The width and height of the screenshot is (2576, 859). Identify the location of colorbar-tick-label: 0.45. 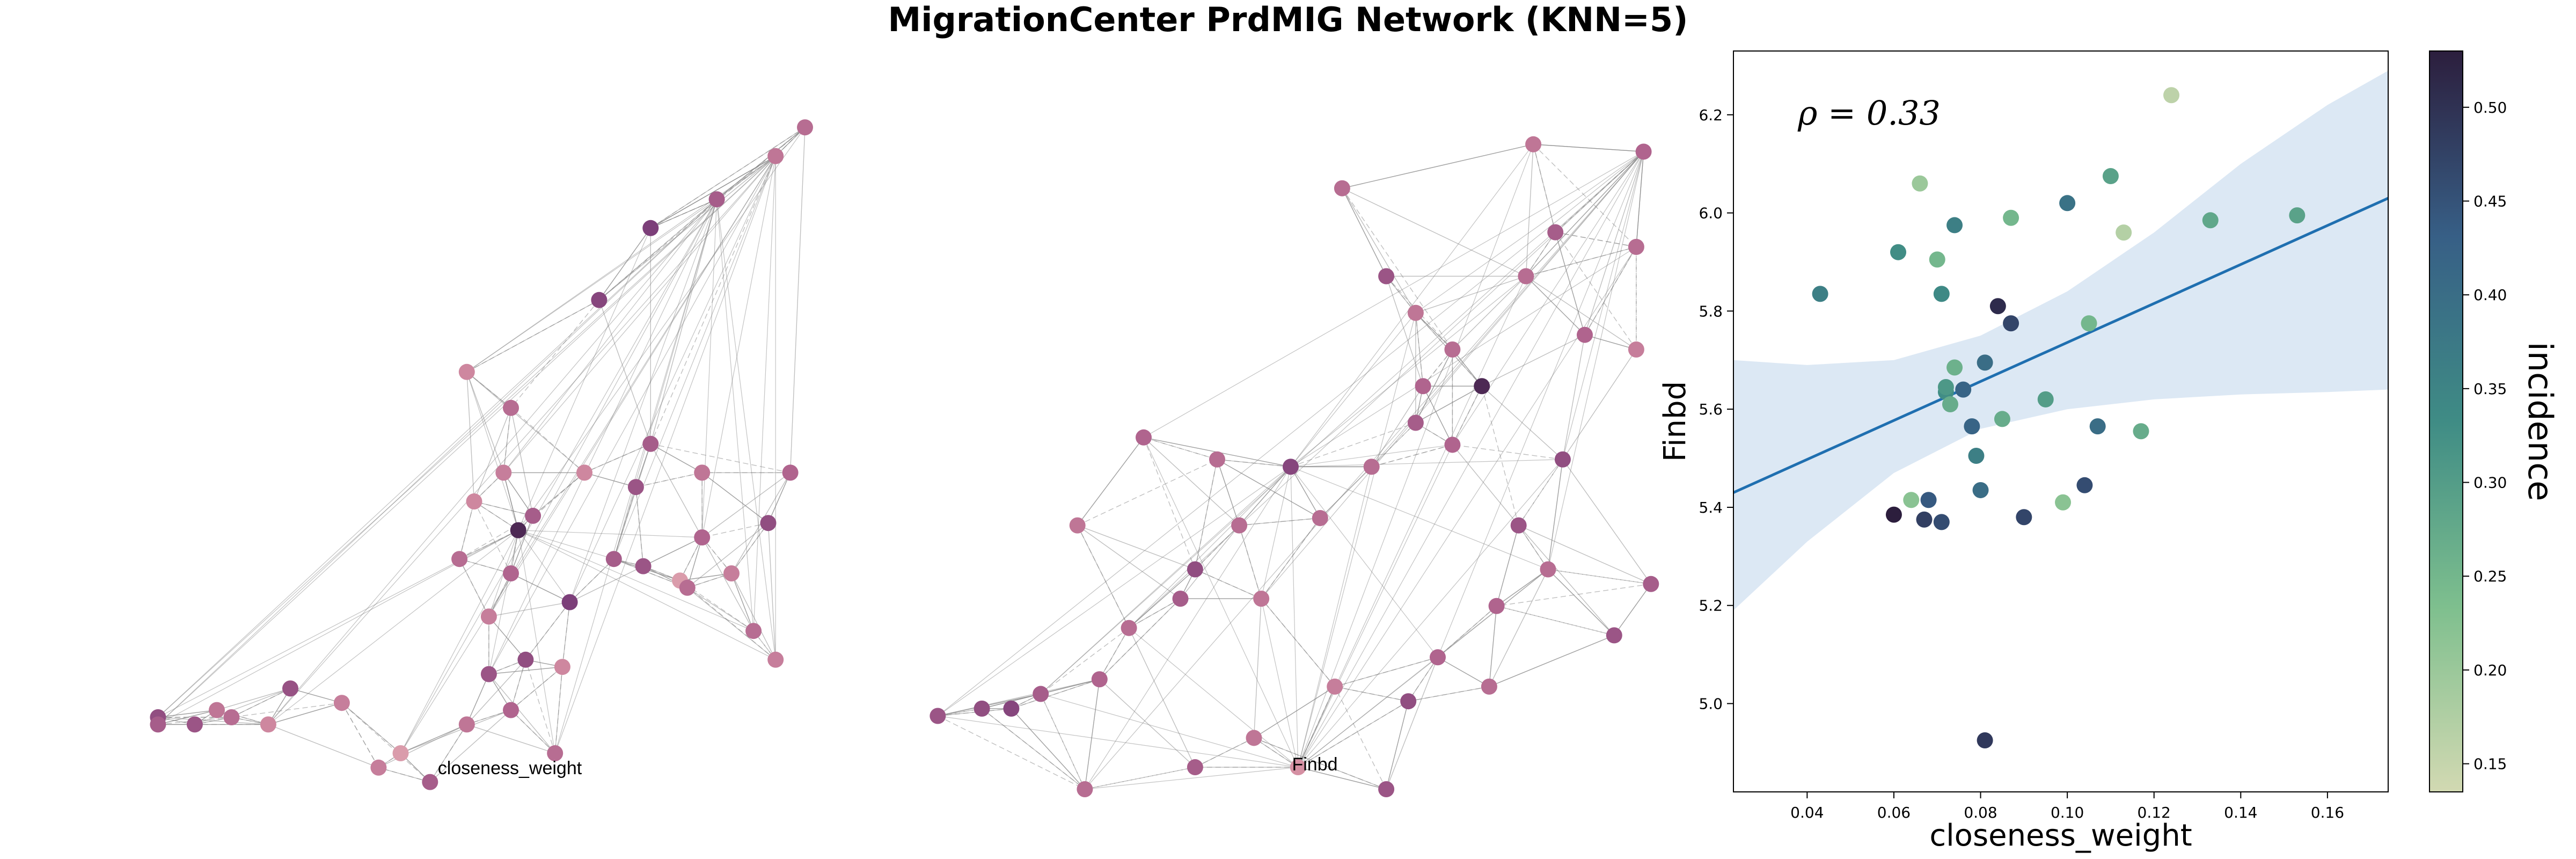
(2490, 201).